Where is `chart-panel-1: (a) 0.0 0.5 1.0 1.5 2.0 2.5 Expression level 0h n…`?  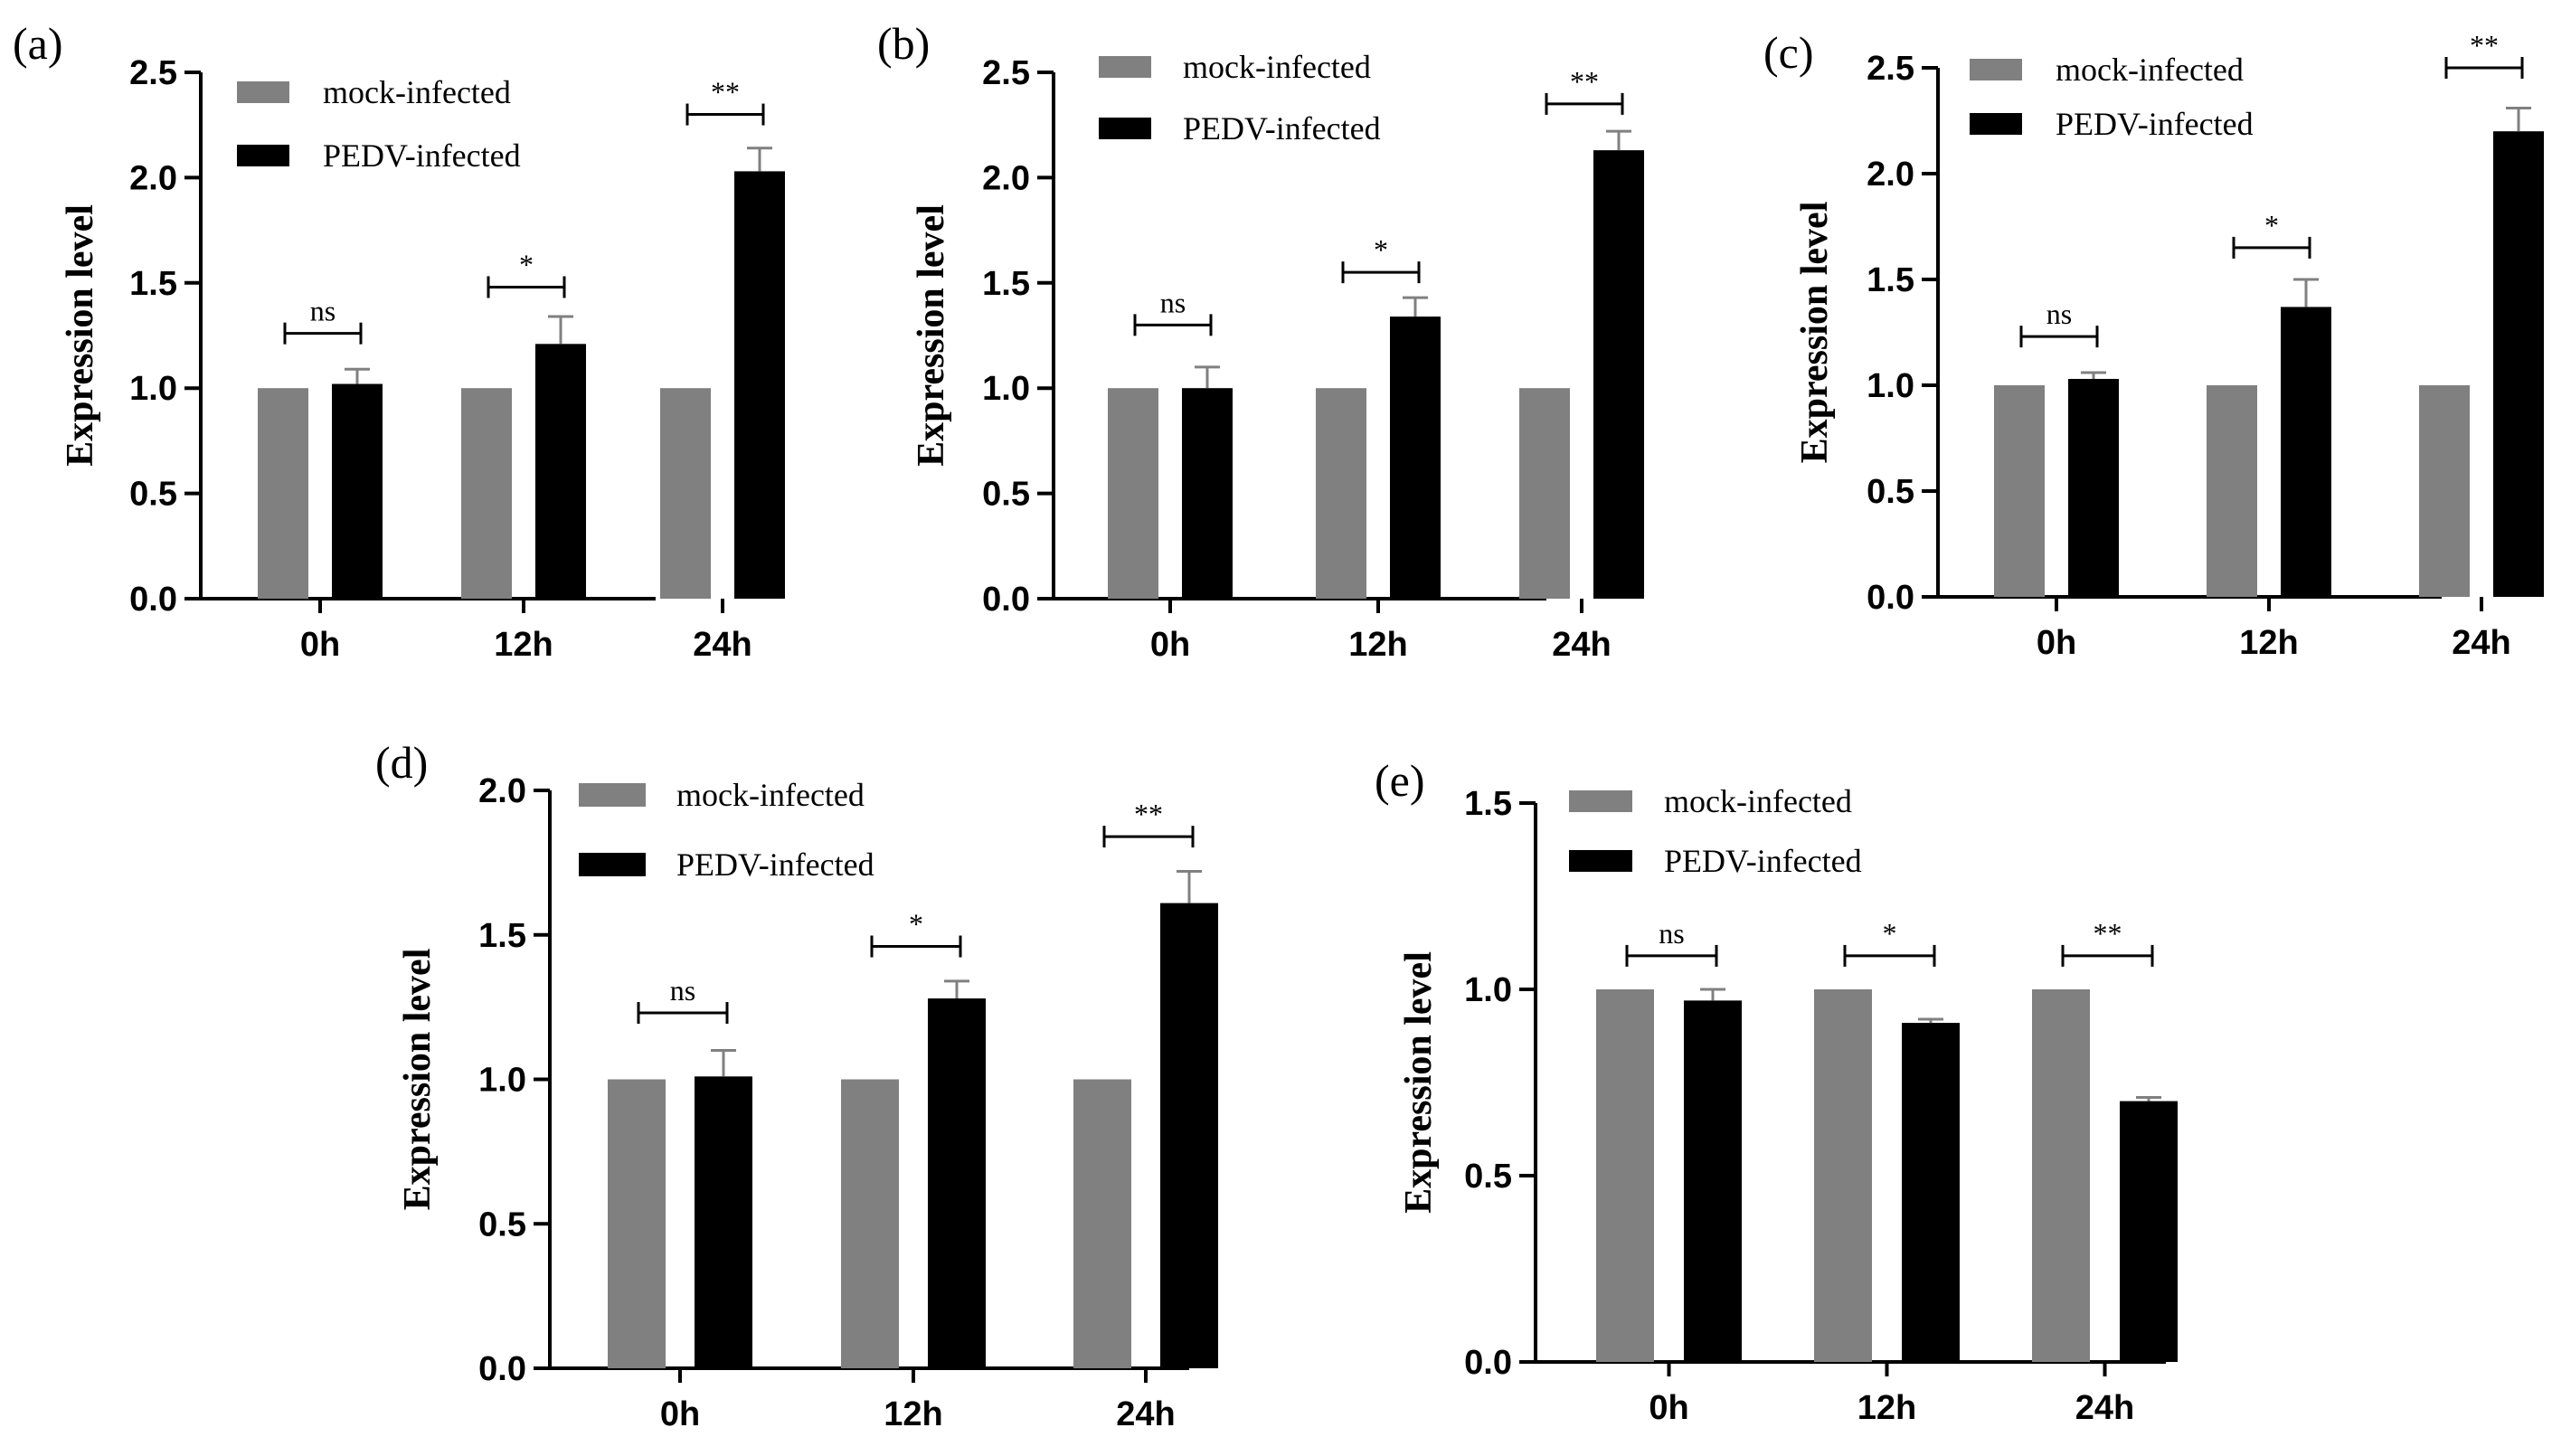 chart-panel-1: (a) 0.0 0.5 1.0 1.5 2.0 2.5 Expression level 0h n… is located at coordinates (399, 341).